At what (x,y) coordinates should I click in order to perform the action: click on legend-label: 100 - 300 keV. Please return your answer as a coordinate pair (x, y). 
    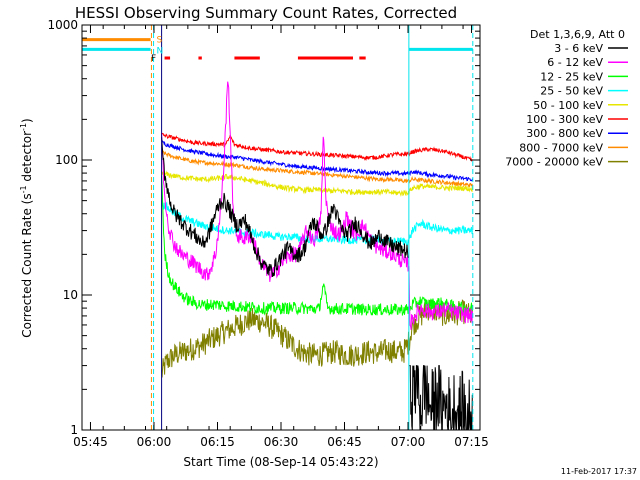
    Looking at the image, I should click on (564, 119).